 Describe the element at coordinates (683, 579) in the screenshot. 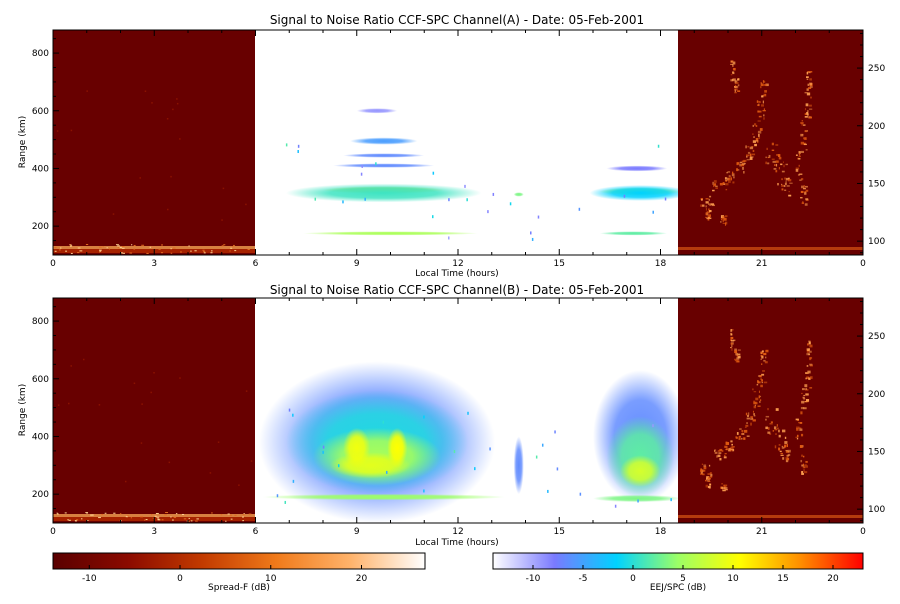

I see `colorbar-tick-label: 5` at that location.